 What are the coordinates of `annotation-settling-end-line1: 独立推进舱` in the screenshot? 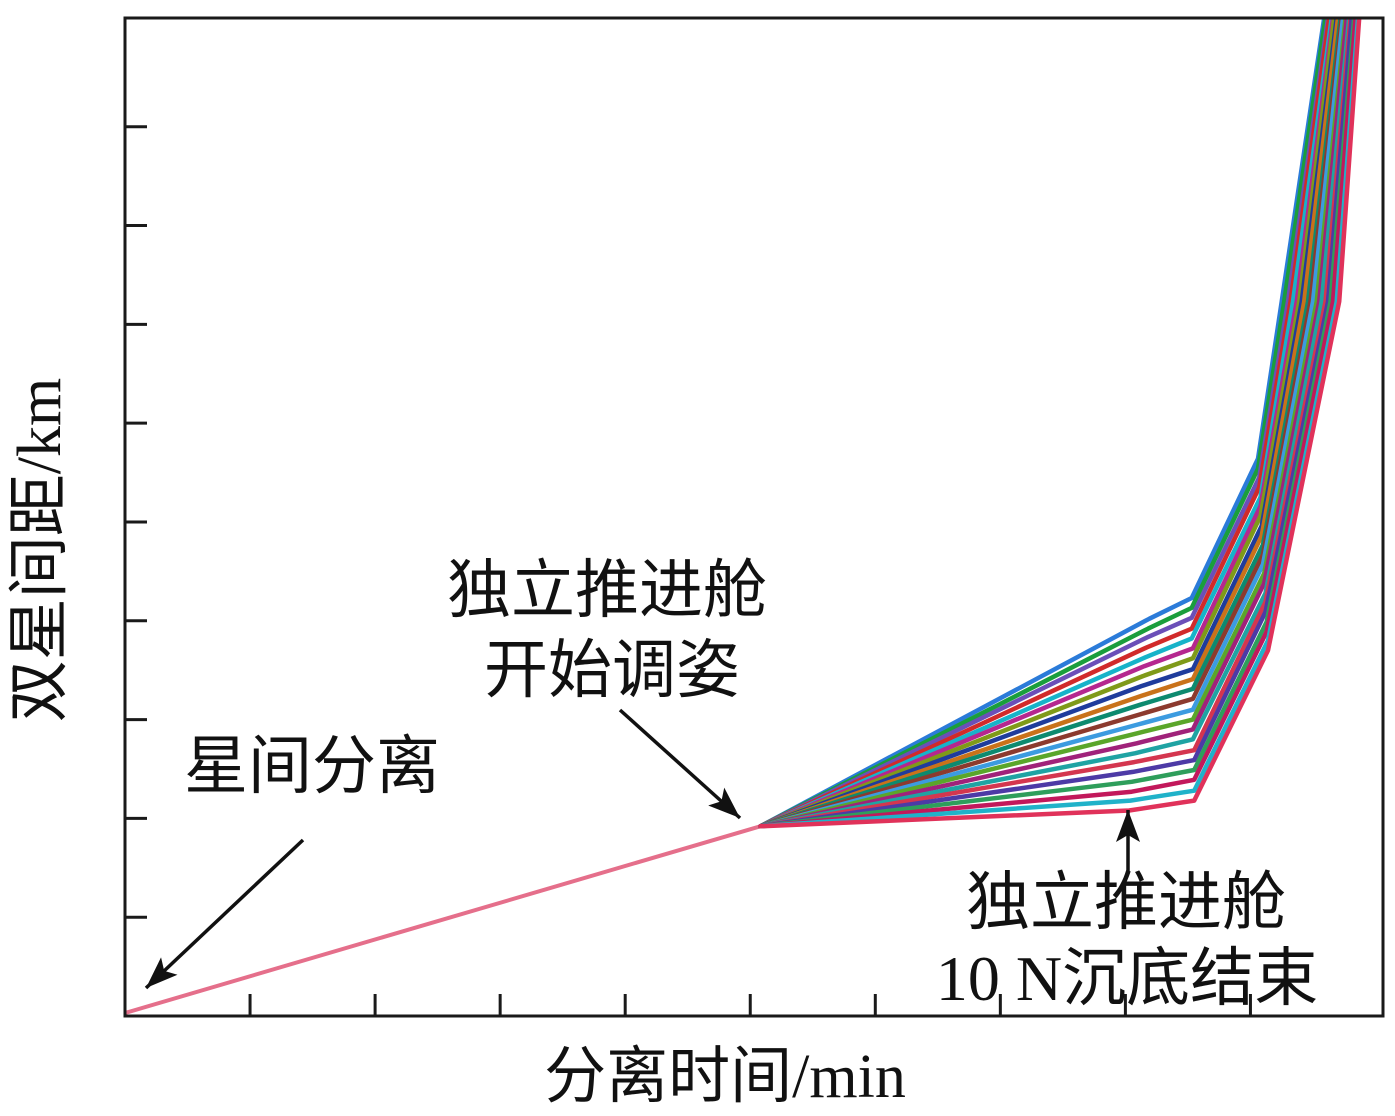 It's located at (1126, 902).